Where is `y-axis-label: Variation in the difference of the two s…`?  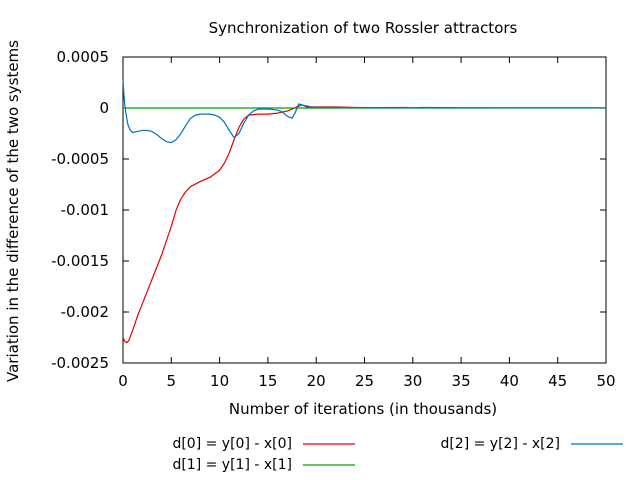
y-axis-label: Variation in the difference of the two s… is located at coordinates (13, 211).